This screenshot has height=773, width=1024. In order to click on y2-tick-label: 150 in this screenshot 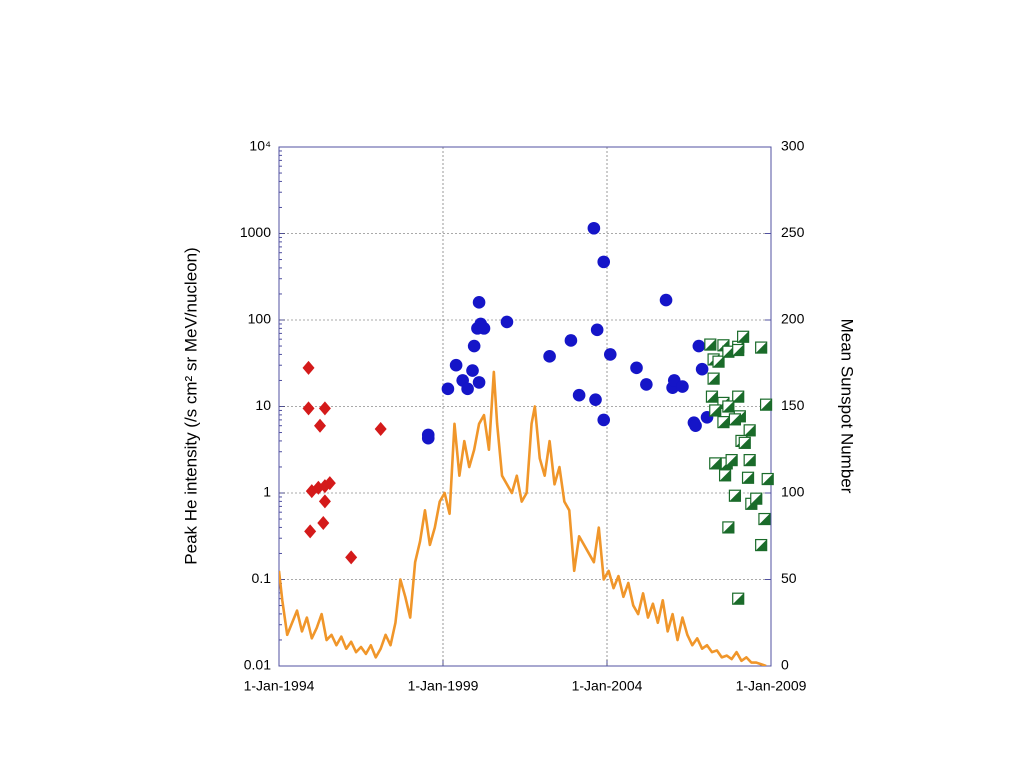, I will do `click(793, 405)`.